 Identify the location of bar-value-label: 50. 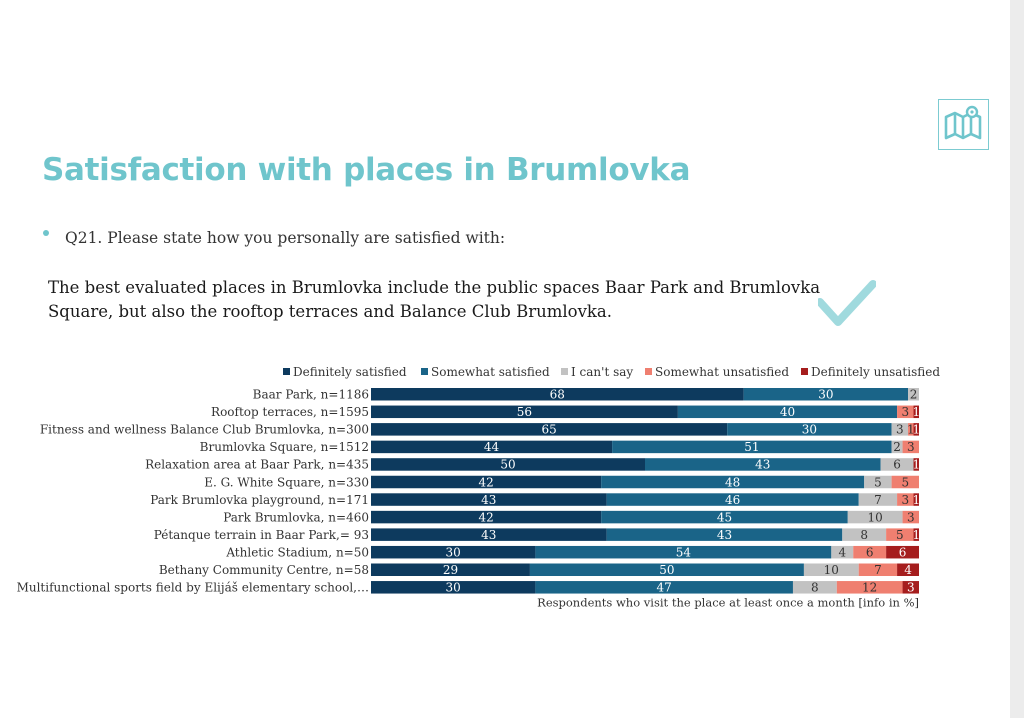
(666, 570).